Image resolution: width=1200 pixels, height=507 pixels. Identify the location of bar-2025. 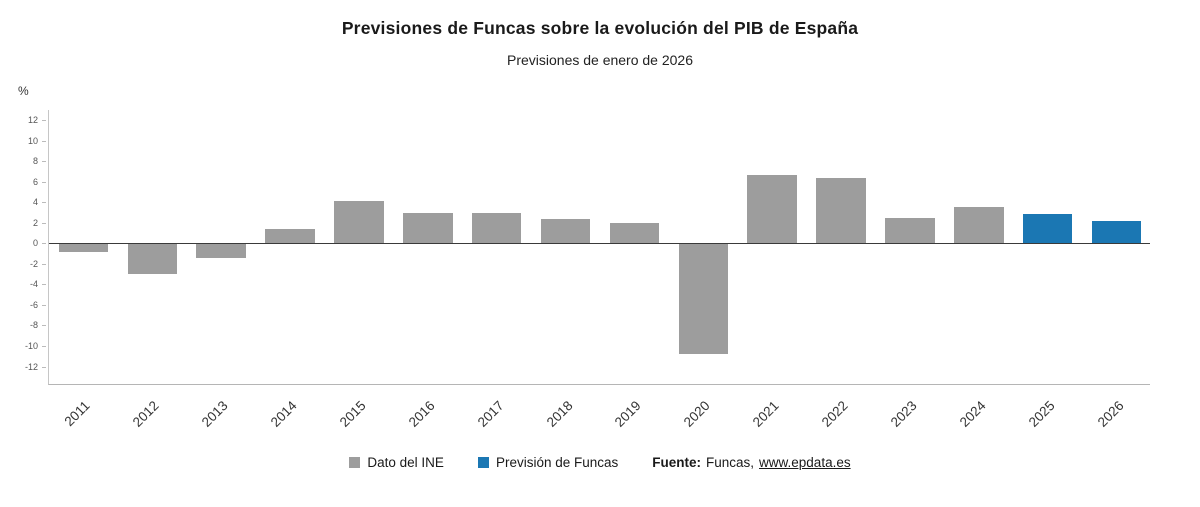
(1047, 228).